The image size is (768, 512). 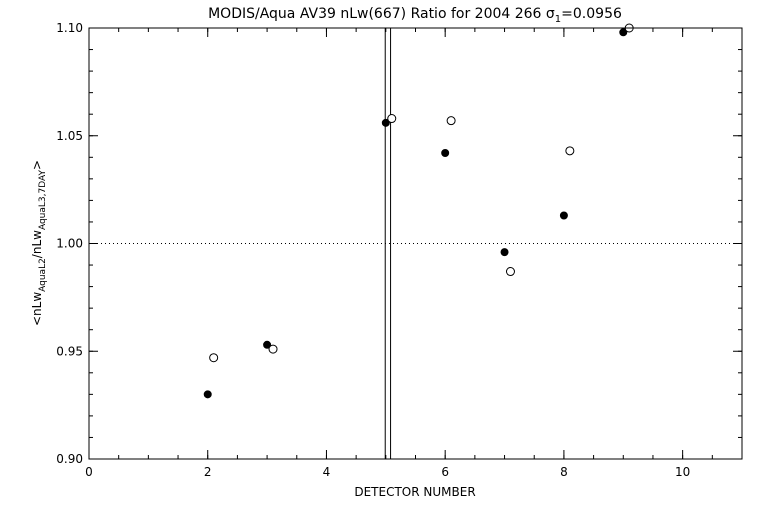 I want to click on y-tick-label: 0.90, so click(x=69, y=459).